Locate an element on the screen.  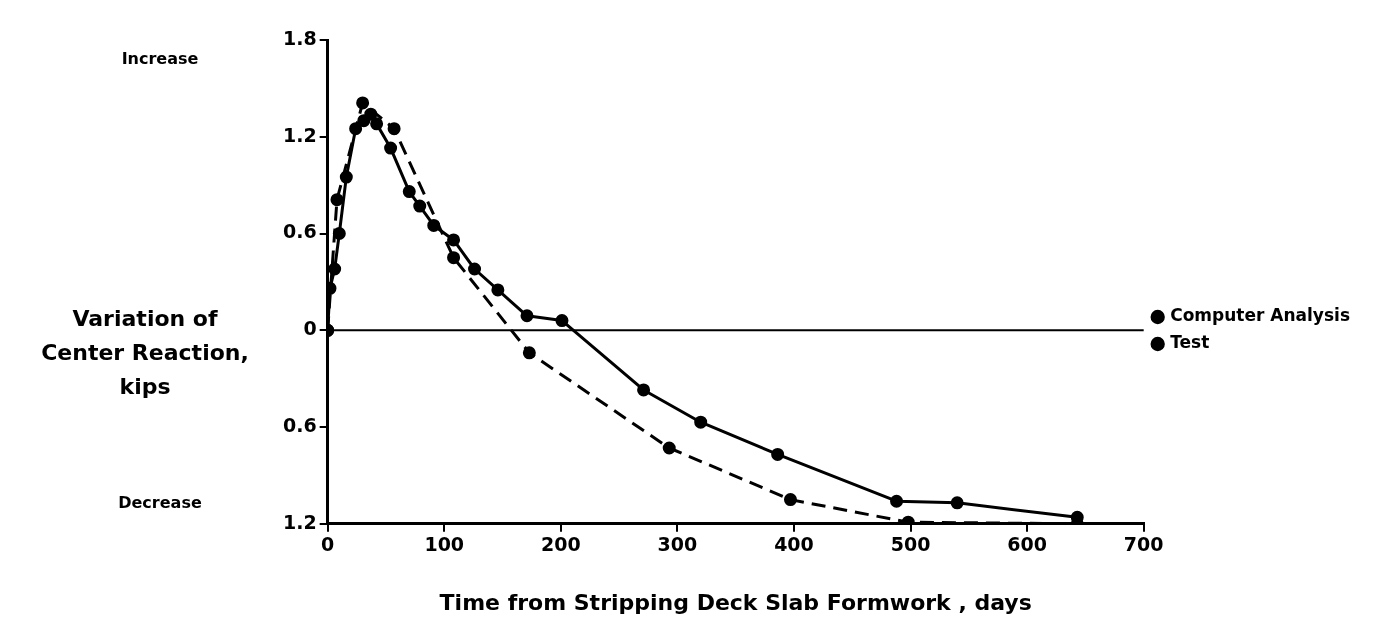
text: Increase is located at coordinates (160, 59).